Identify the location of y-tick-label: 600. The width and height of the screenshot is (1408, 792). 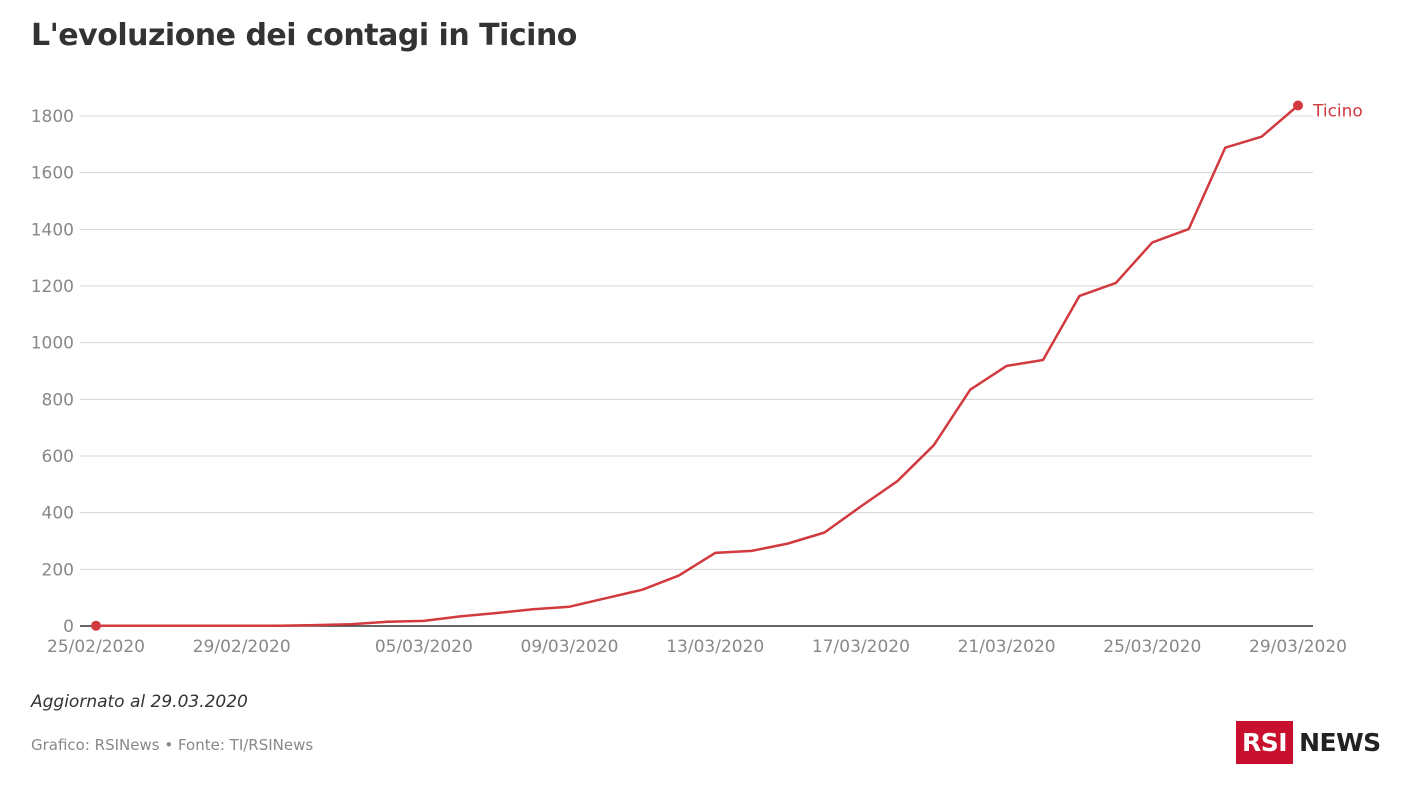
(58, 457).